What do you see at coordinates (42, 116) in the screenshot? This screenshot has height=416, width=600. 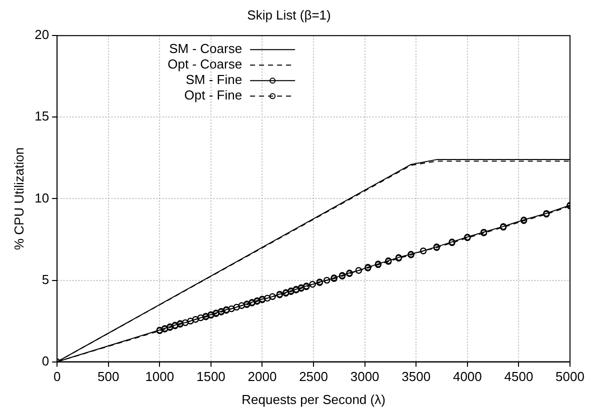 I see `y-tick-label: 15` at bounding box center [42, 116].